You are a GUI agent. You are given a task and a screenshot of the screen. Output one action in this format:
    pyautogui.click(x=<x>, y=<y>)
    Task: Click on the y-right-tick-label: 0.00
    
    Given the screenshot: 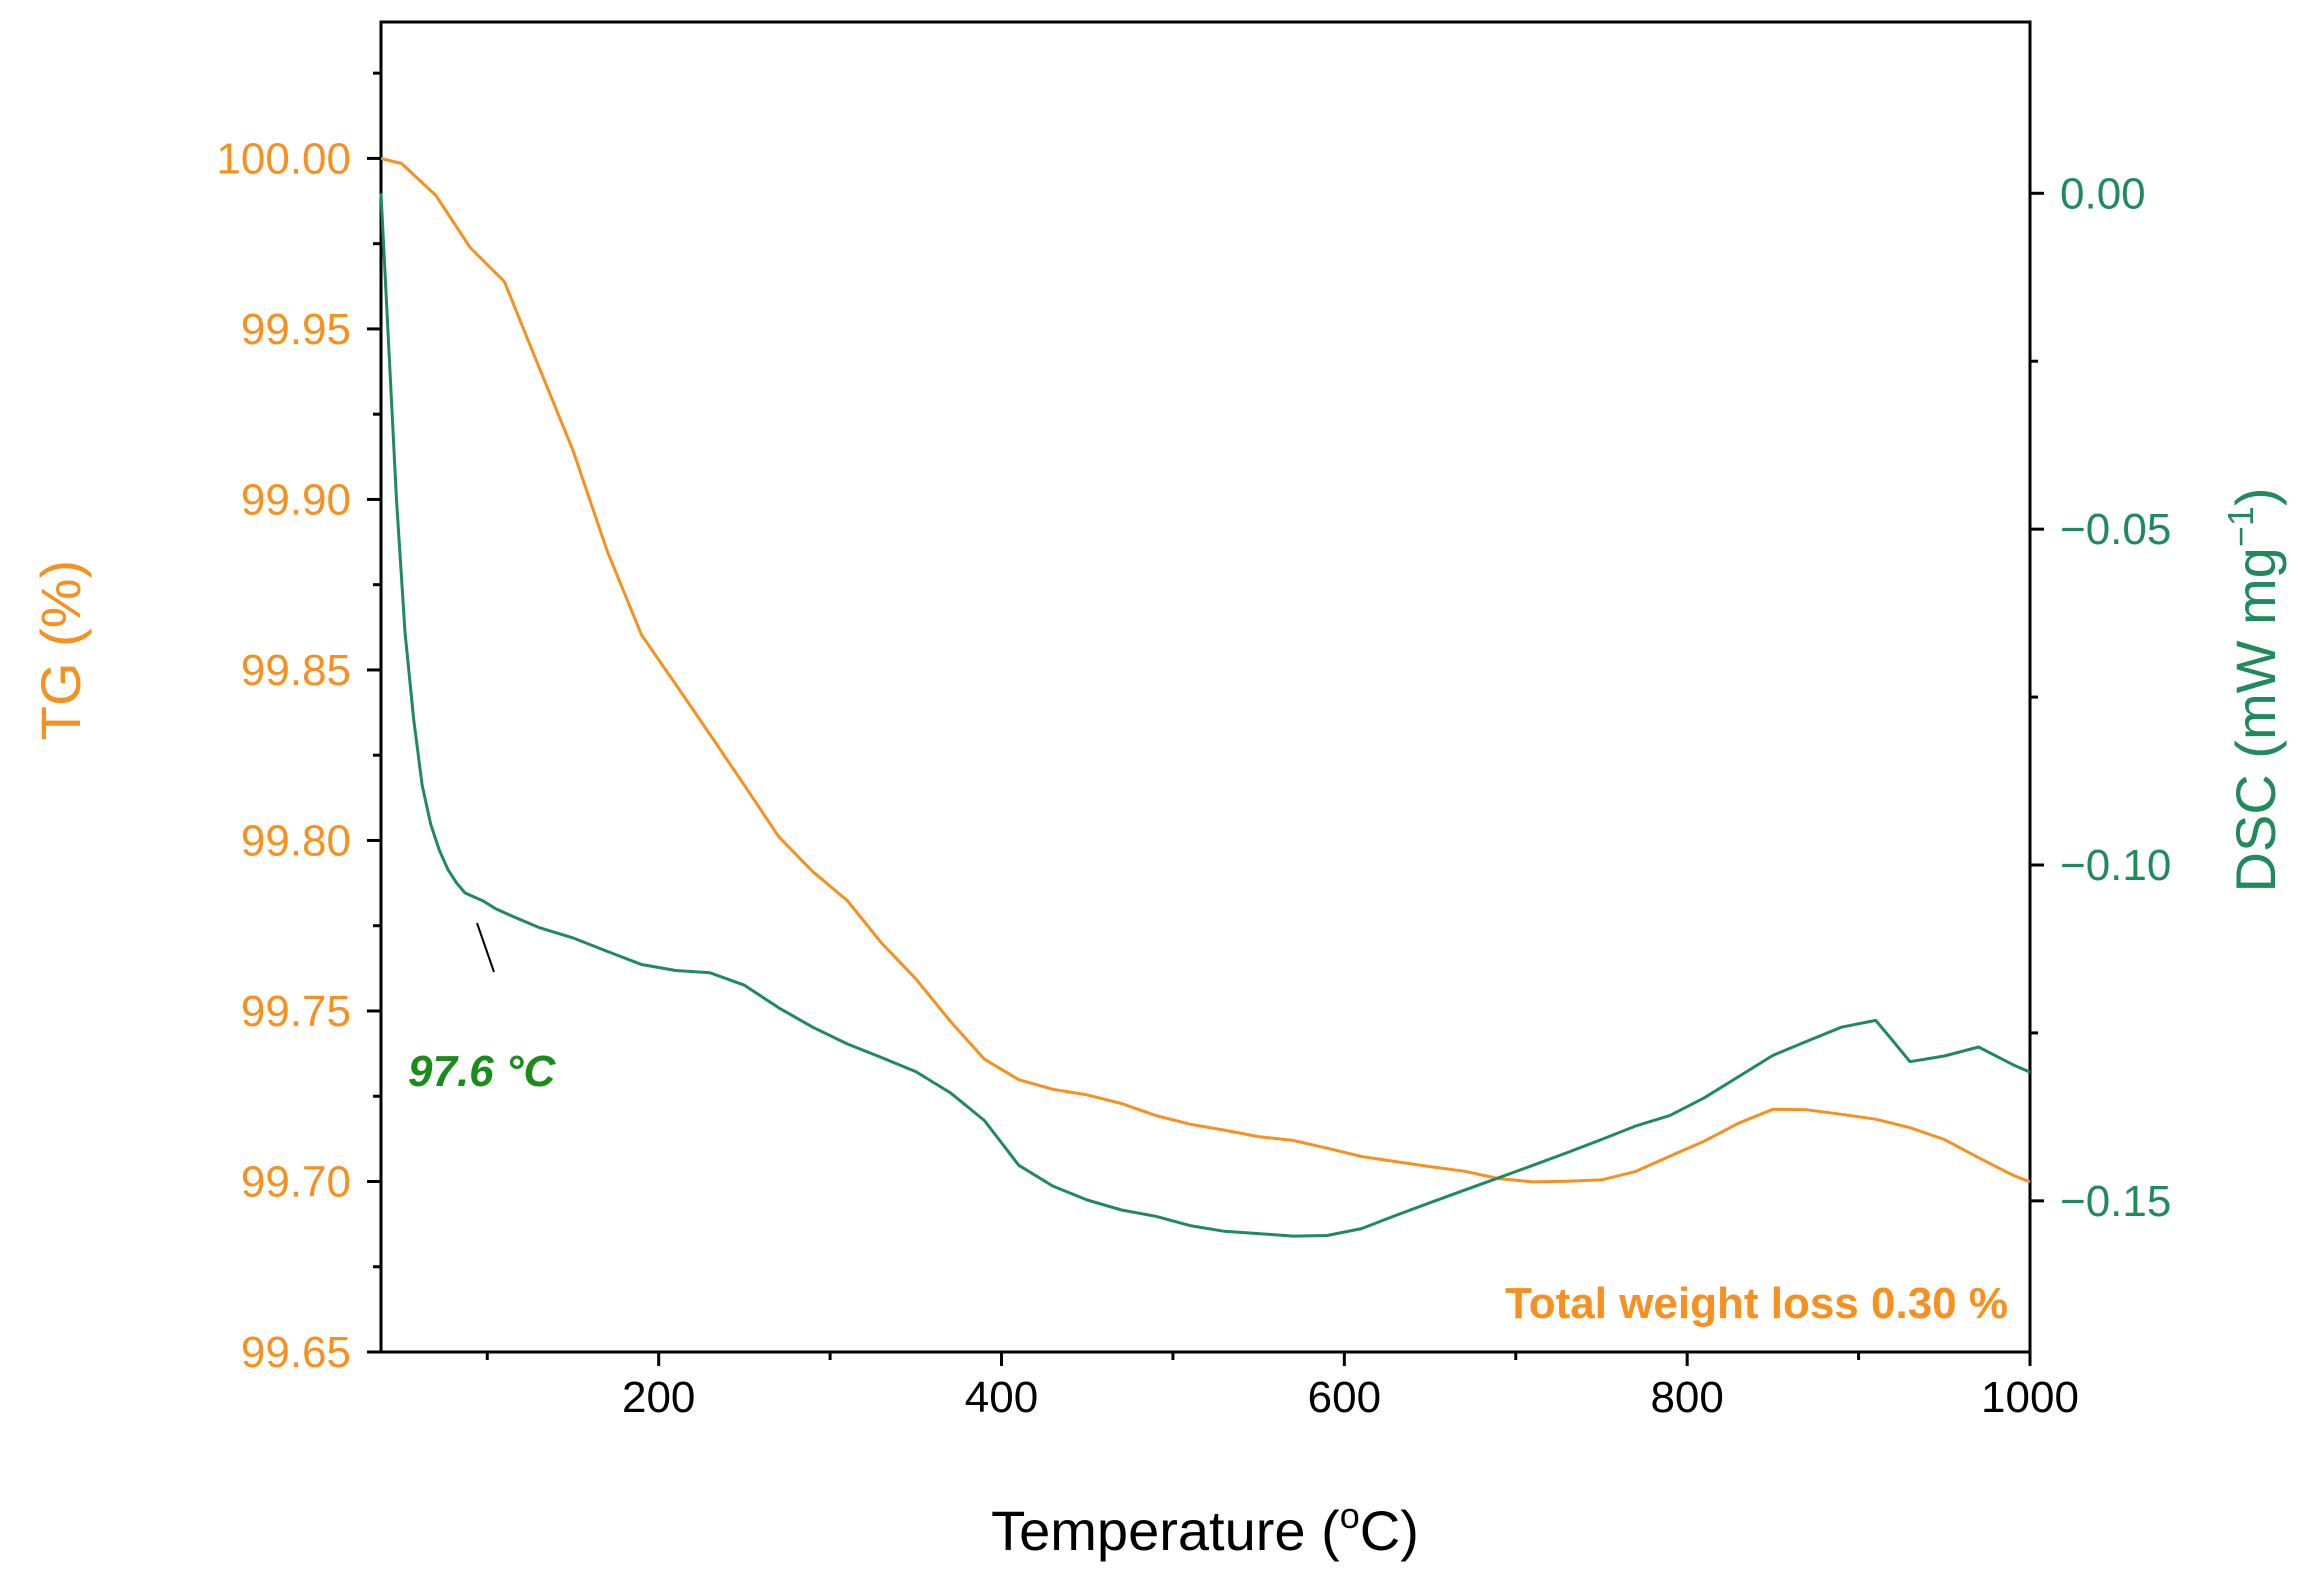 What is the action you would take?
    pyautogui.click(x=2103, y=193)
    